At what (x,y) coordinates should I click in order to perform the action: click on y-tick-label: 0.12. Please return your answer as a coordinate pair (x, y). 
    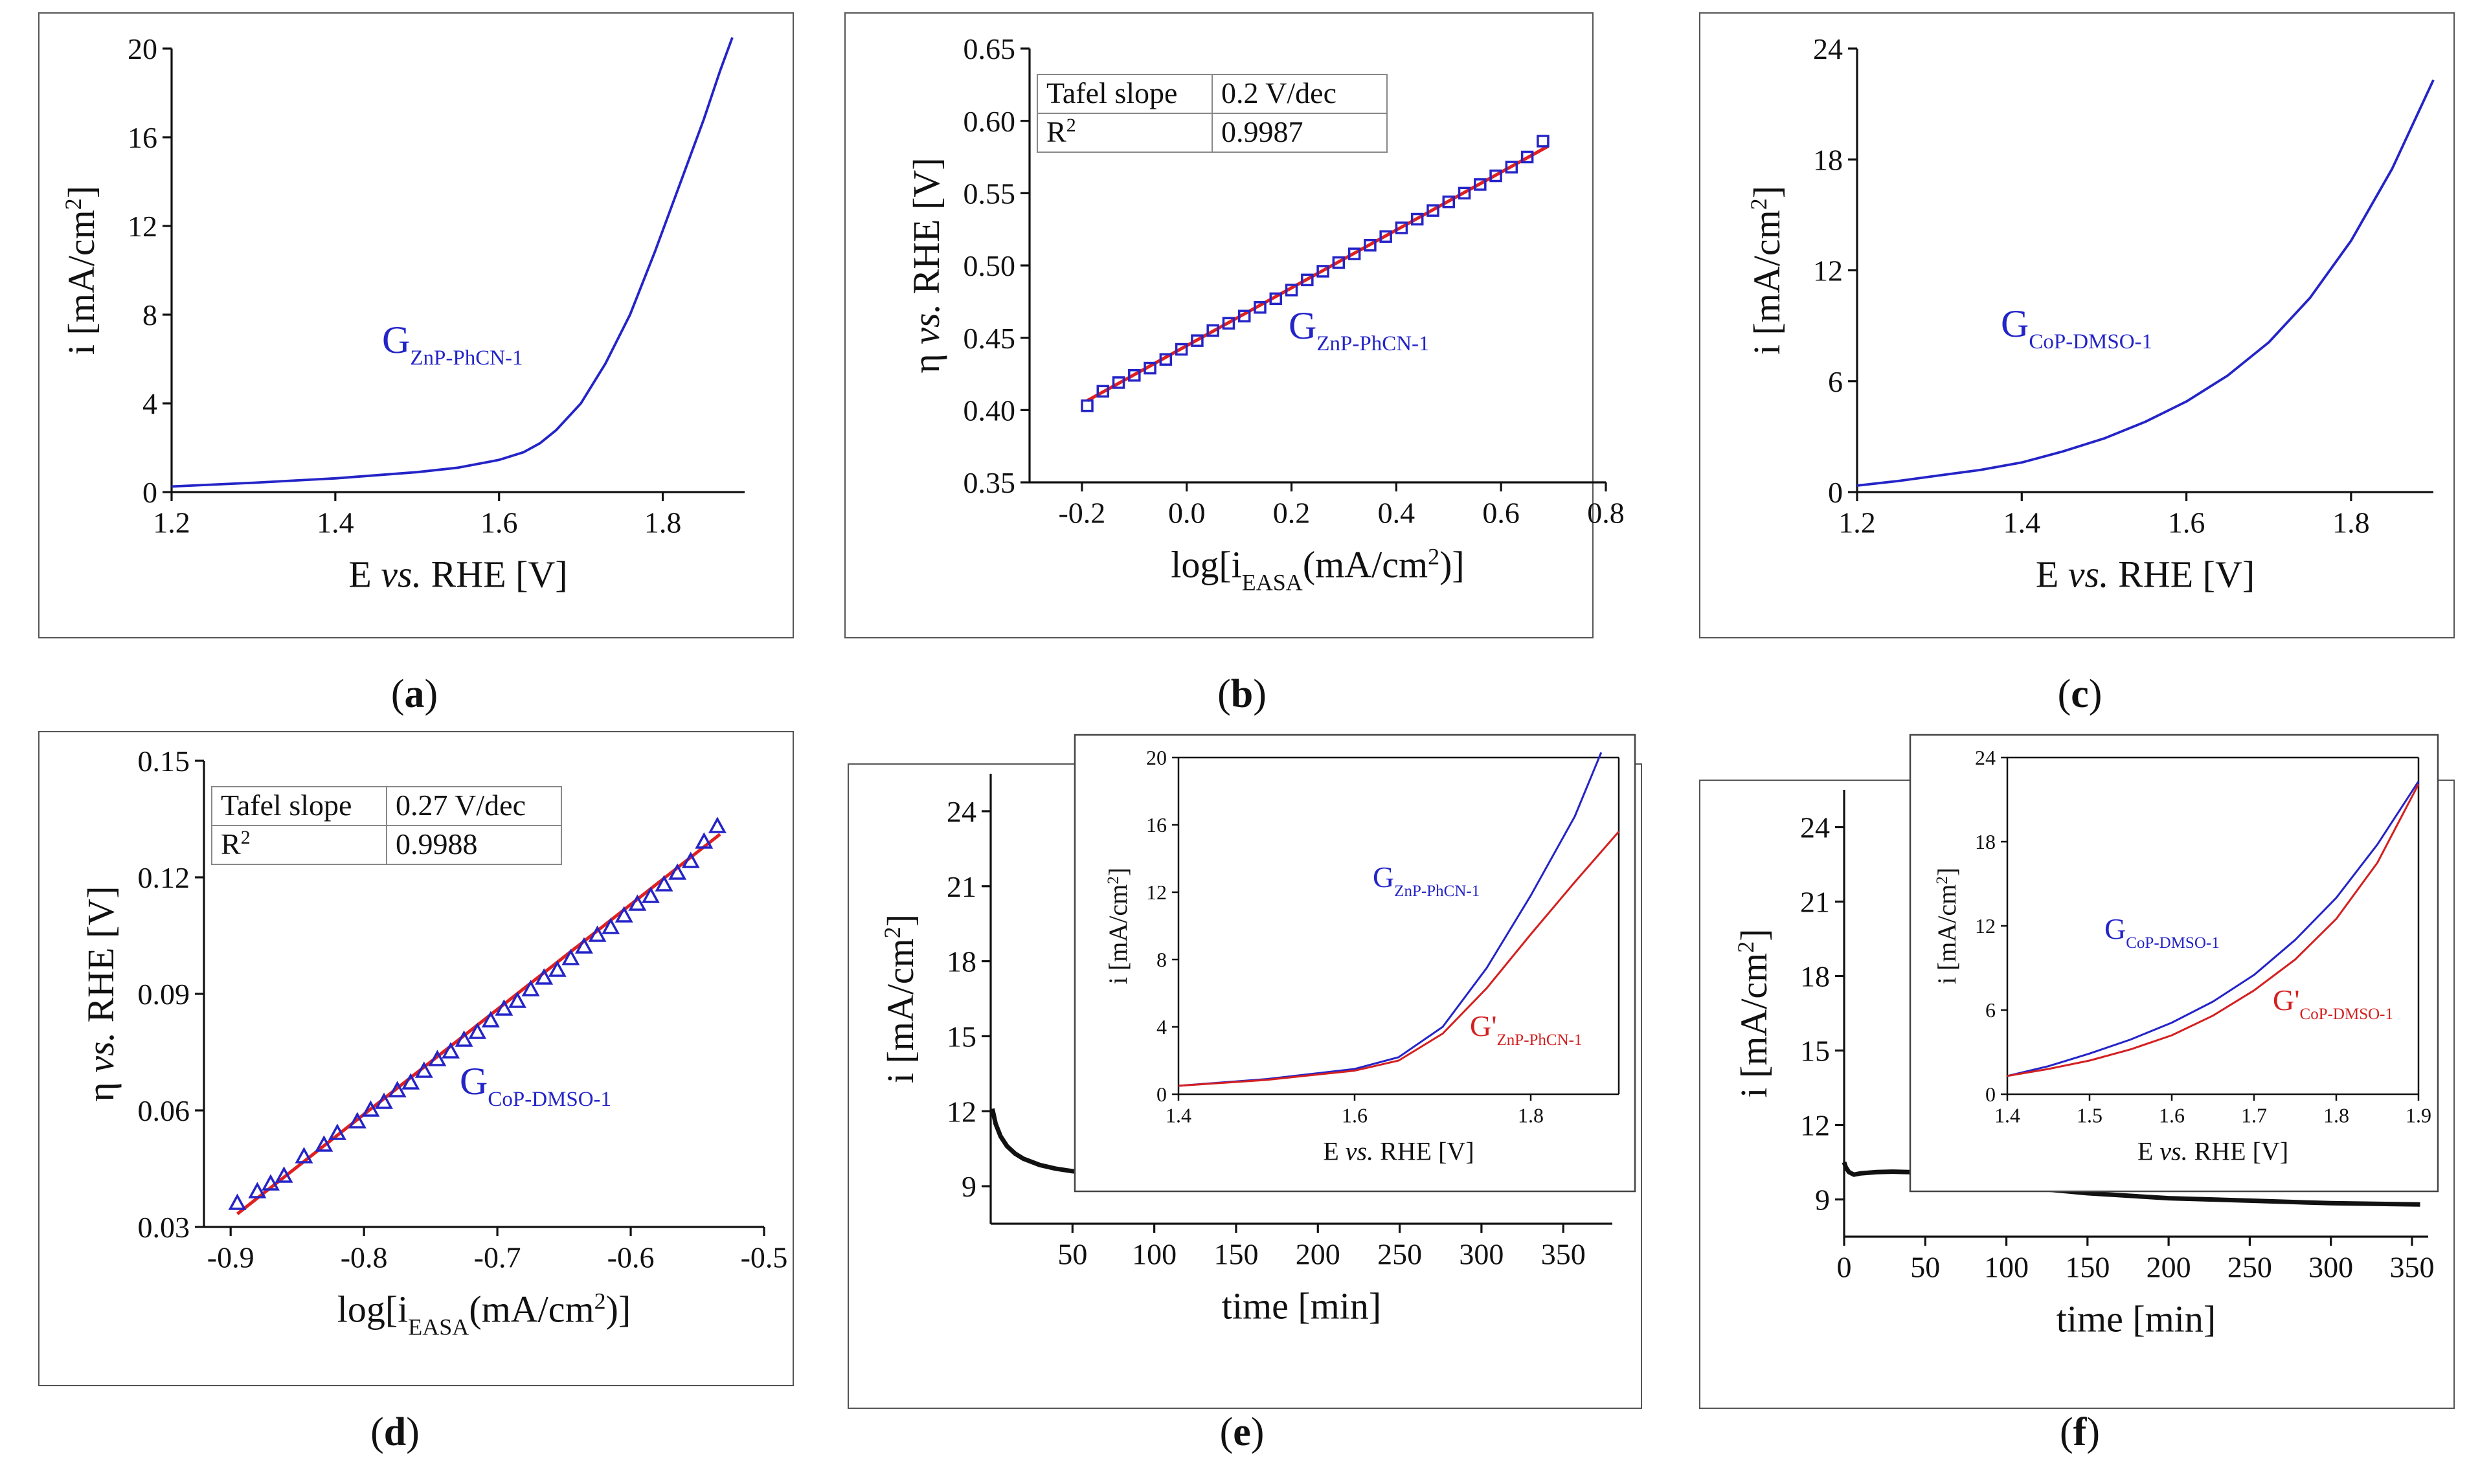
    Looking at the image, I should click on (164, 877).